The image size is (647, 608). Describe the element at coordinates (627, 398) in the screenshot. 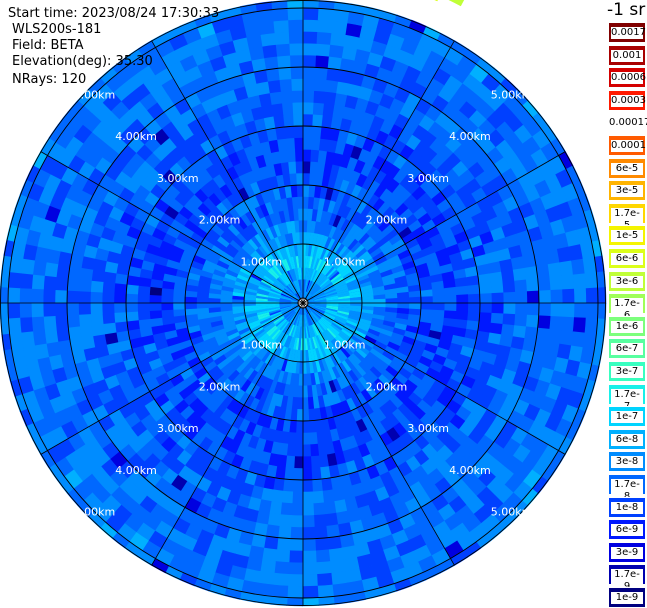

I see `colorbar-cell: 1.7e-7` at that location.